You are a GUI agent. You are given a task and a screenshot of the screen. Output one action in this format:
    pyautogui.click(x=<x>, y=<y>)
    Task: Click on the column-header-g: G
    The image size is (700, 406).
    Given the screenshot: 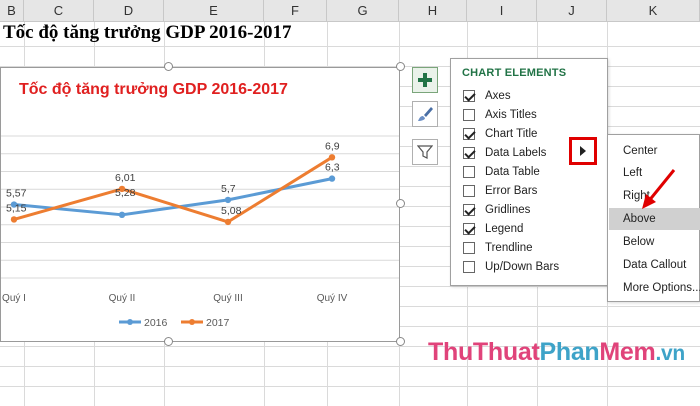 What is the action you would take?
    pyautogui.click(x=363, y=11)
    